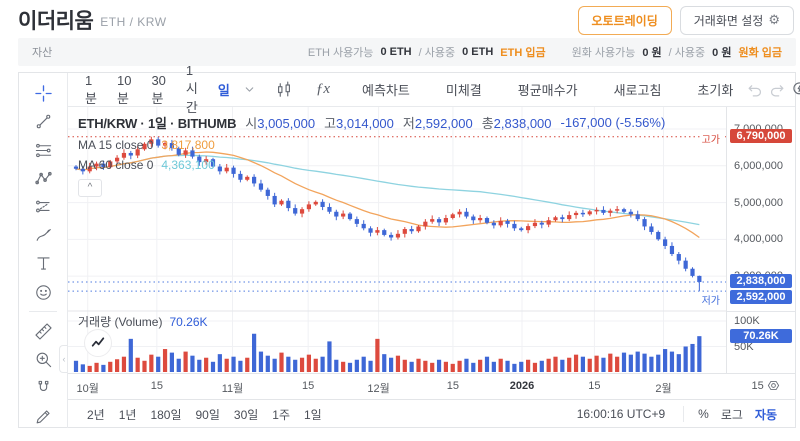 This screenshot has height=441, width=800. Describe the element at coordinates (188, 145) in the screenshot. I see `ma15-value: 3,817,800` at that location.